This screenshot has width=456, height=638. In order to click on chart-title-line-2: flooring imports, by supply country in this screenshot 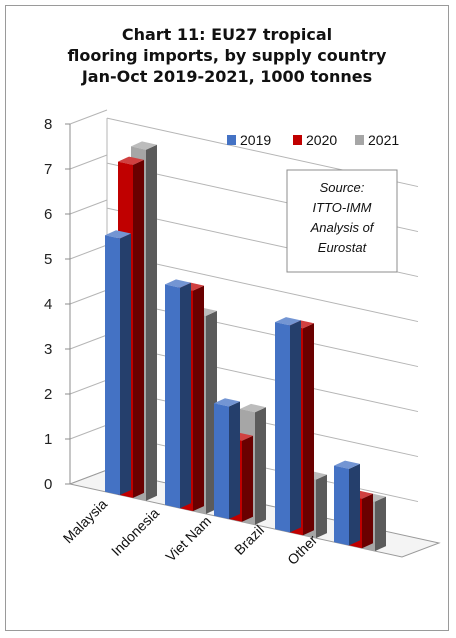, I will do `click(227, 55)`.